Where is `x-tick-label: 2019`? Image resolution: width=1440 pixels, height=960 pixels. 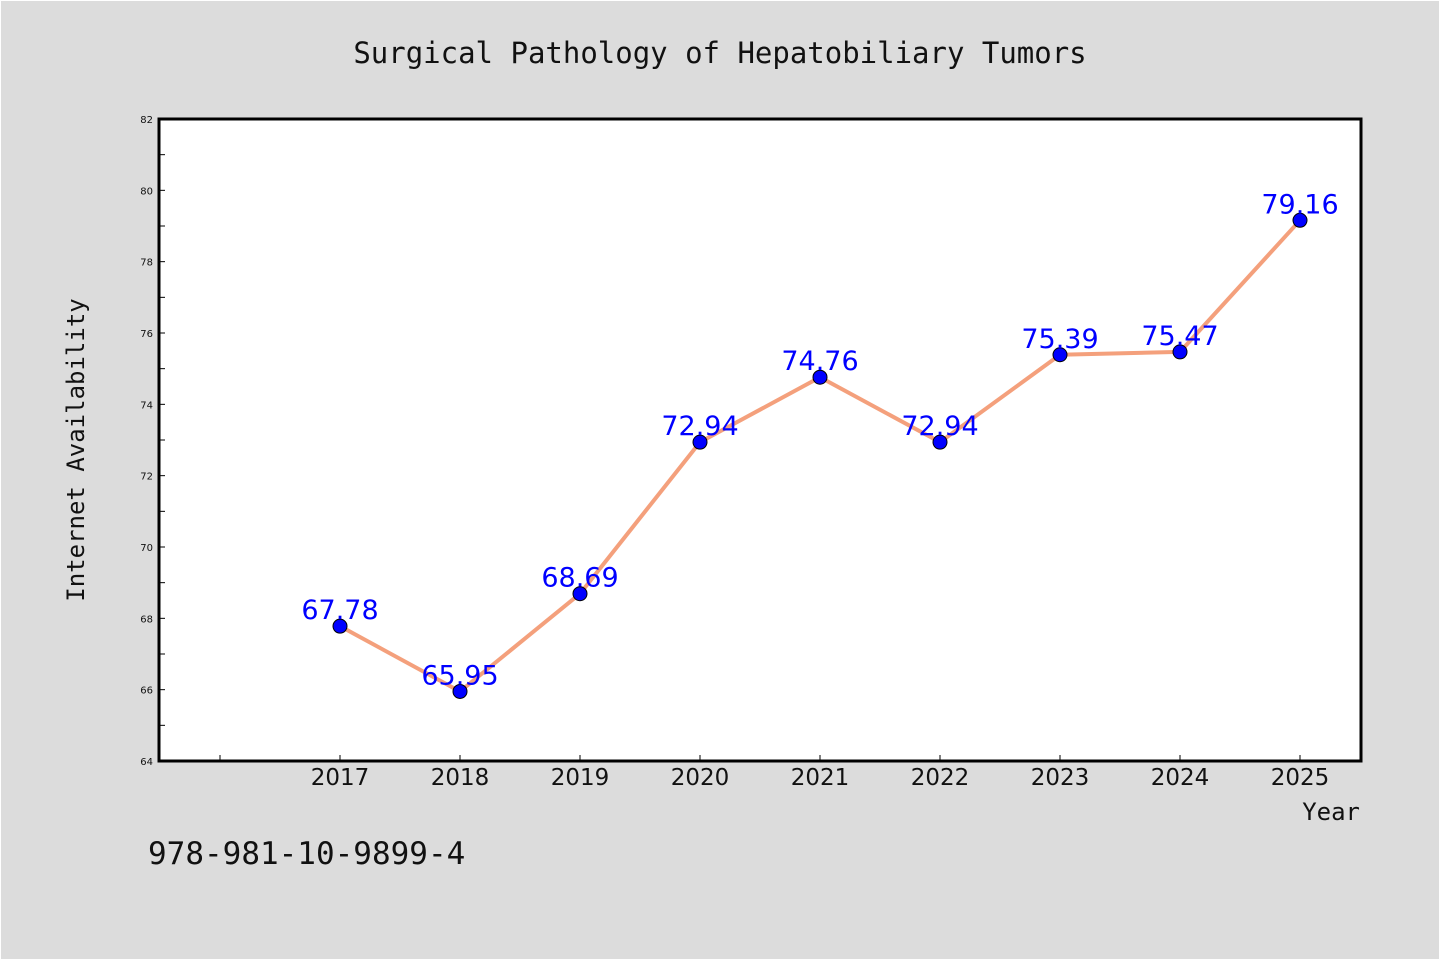 x-tick-label: 2019 is located at coordinates (580, 778).